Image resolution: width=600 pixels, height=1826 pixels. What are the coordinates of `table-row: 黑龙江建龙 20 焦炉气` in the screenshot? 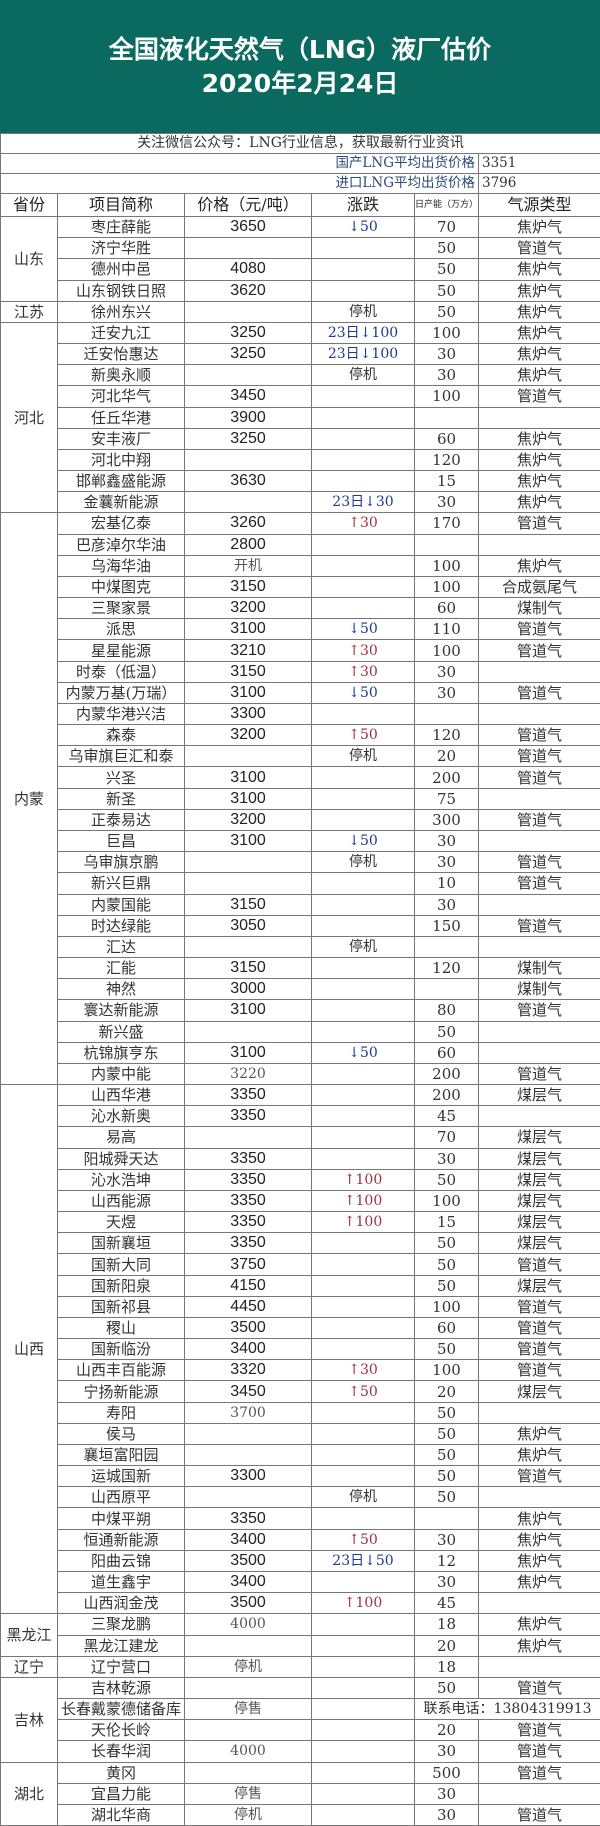 It's located at (300, 1645).